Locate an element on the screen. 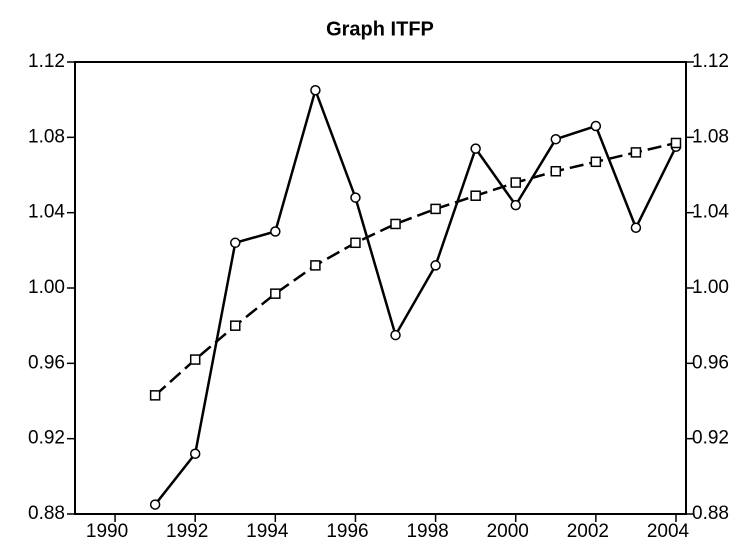  x-tick-label: 2004 is located at coordinates (668, 531).